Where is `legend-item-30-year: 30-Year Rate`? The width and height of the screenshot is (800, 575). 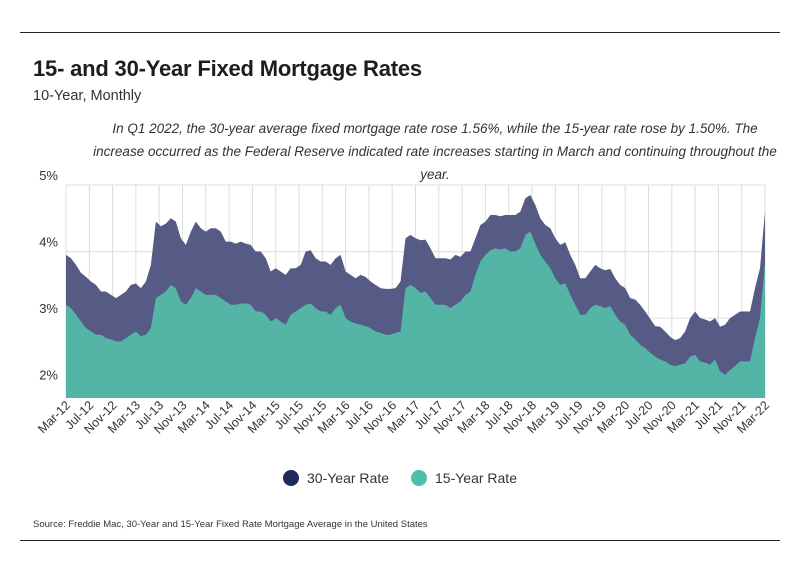 legend-item-30-year: 30-Year Rate is located at coordinates (336, 478).